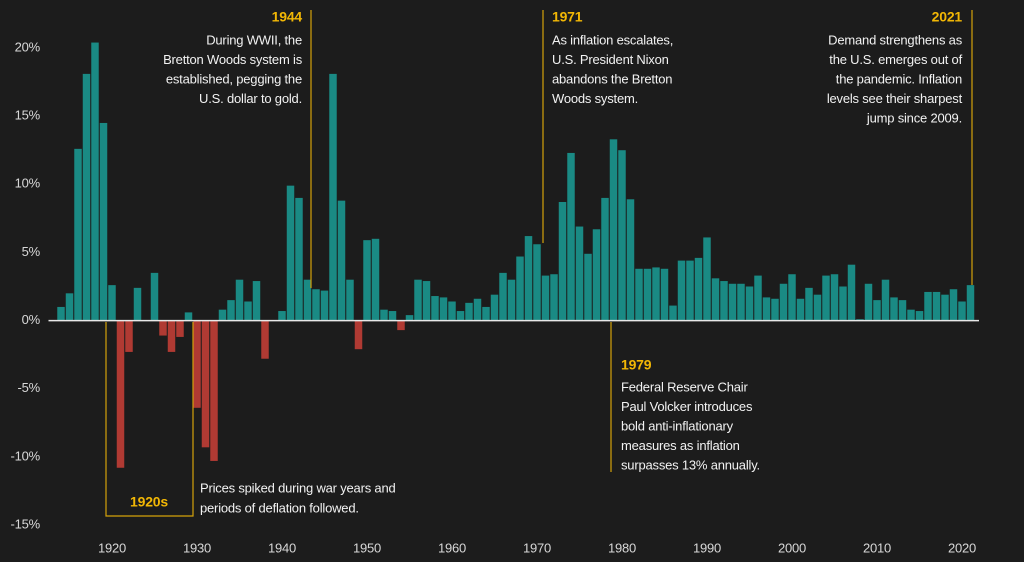 The height and width of the screenshot is (562, 1024). I want to click on annotation-text: Woods system., so click(595, 98).